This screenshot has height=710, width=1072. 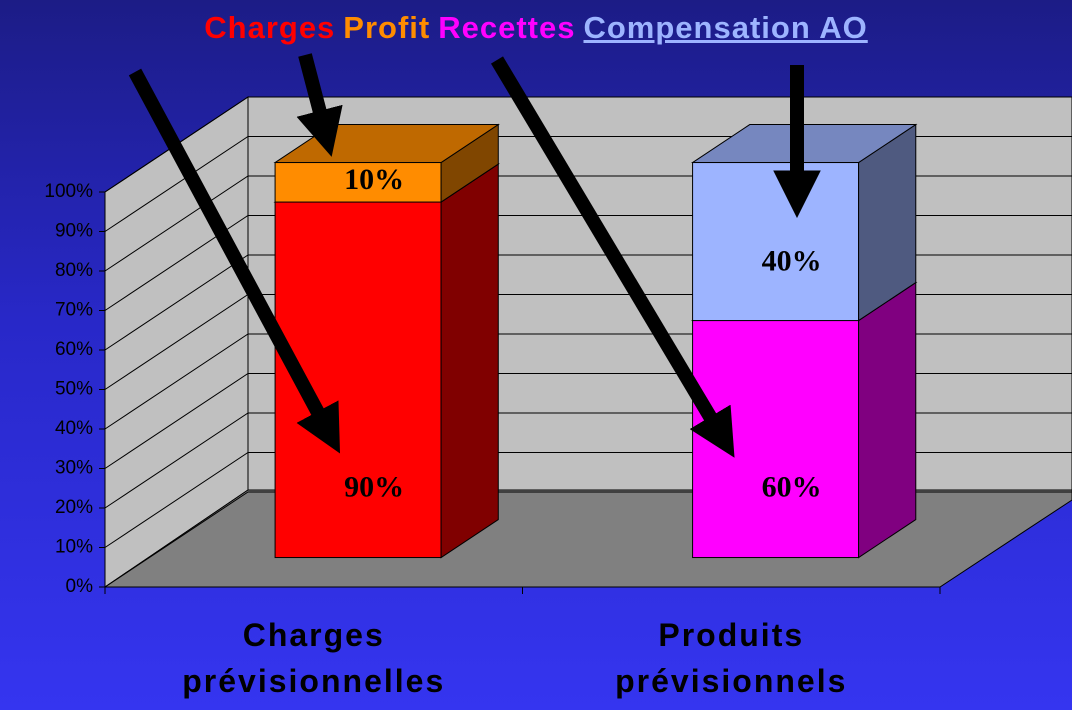 What do you see at coordinates (74, 389) in the screenshot?
I see `y-tick-label: 50%` at bounding box center [74, 389].